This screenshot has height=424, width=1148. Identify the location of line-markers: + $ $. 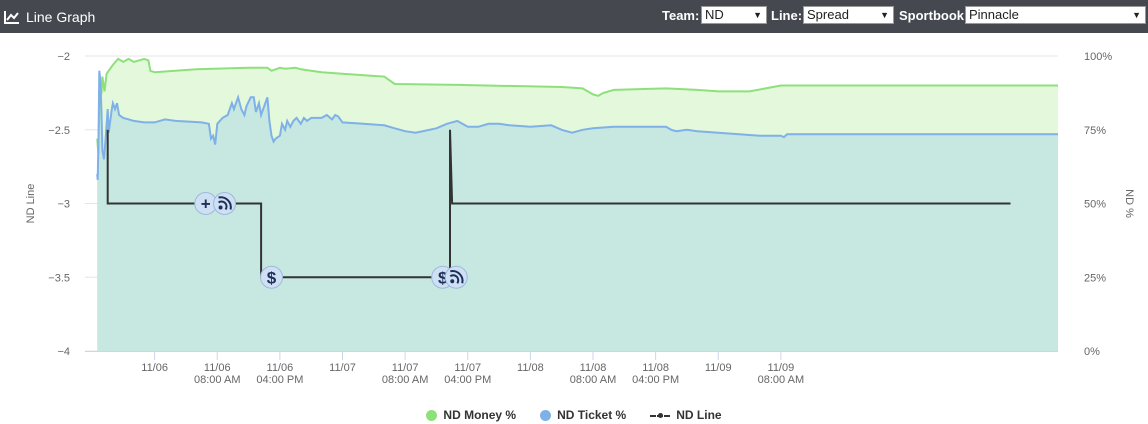
(331, 240).